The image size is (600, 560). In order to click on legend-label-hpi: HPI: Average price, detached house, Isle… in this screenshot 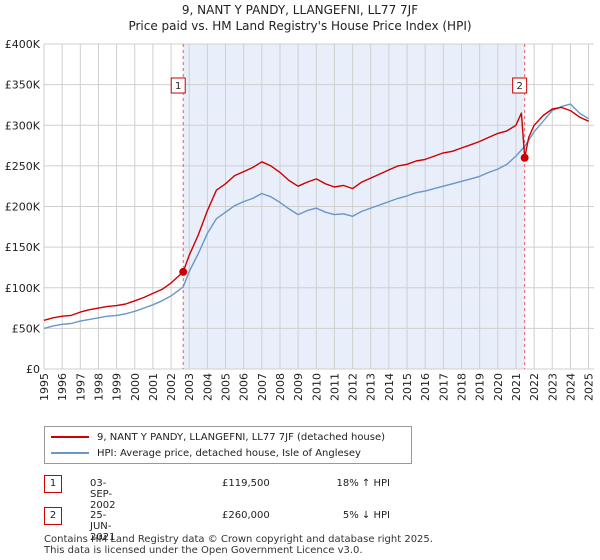, I will do `click(229, 453)`.